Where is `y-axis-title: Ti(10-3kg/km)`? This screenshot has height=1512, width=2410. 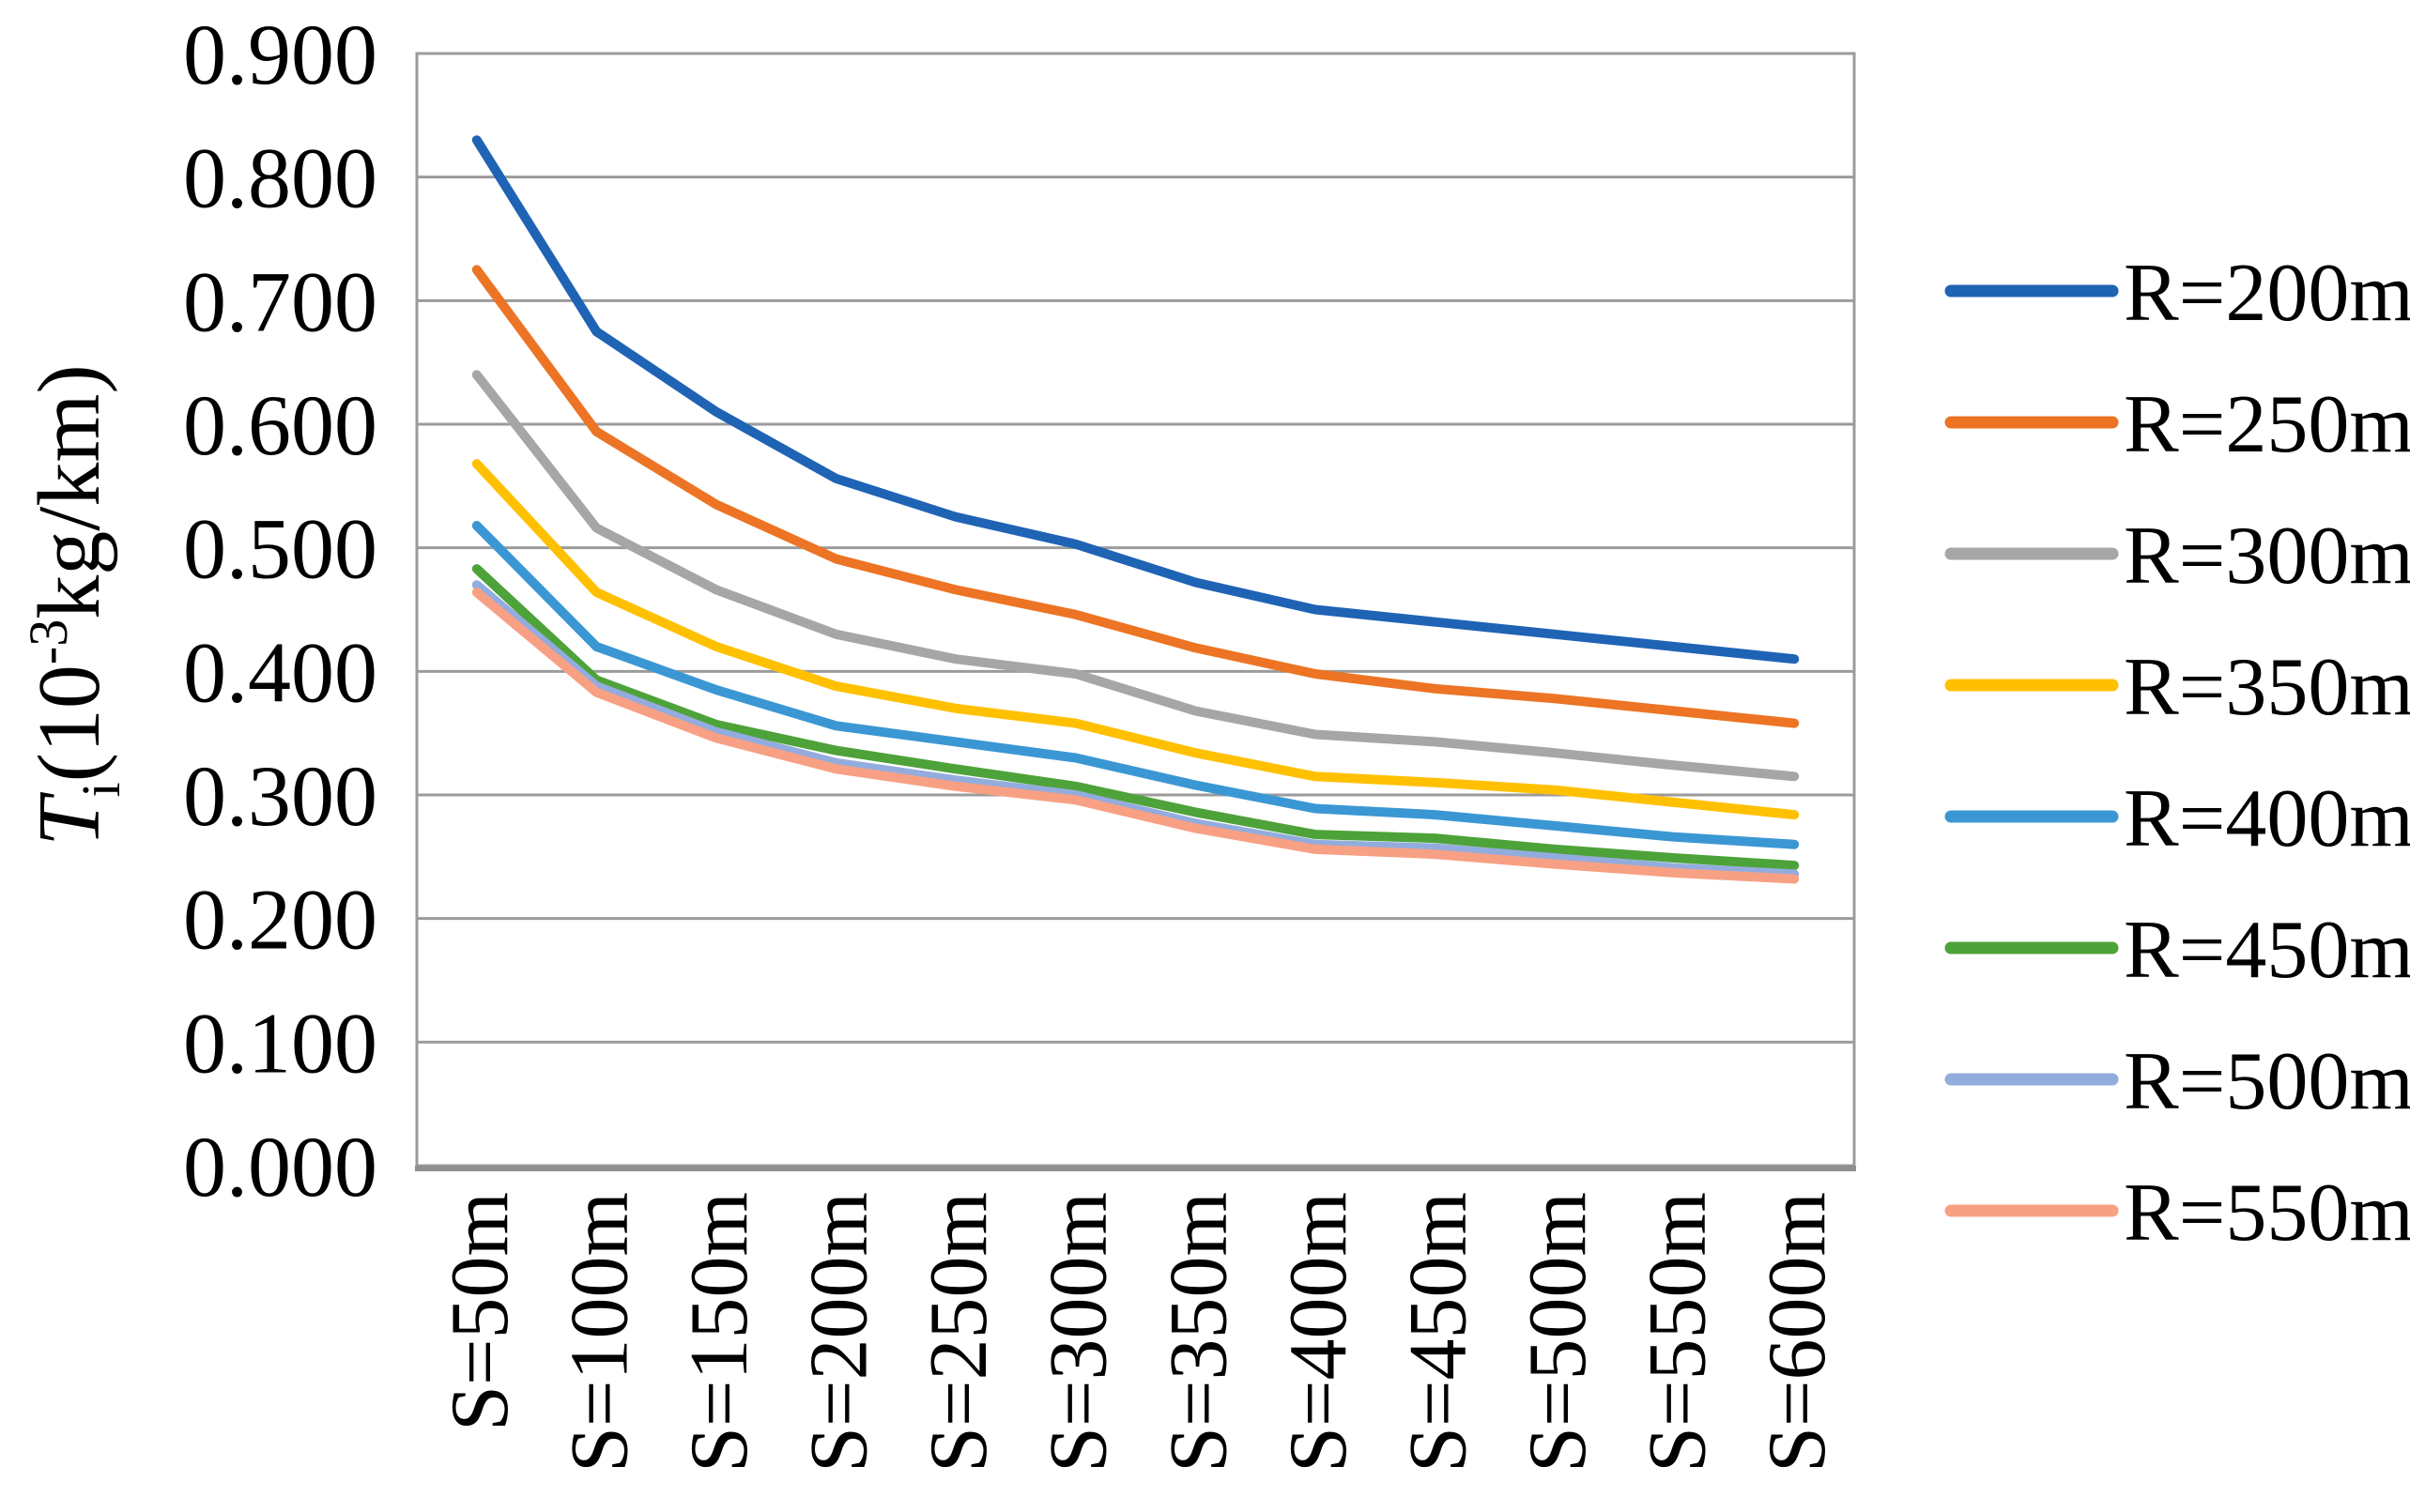
y-axis-title: Ti(10-3kg/km) is located at coordinates (74, 605).